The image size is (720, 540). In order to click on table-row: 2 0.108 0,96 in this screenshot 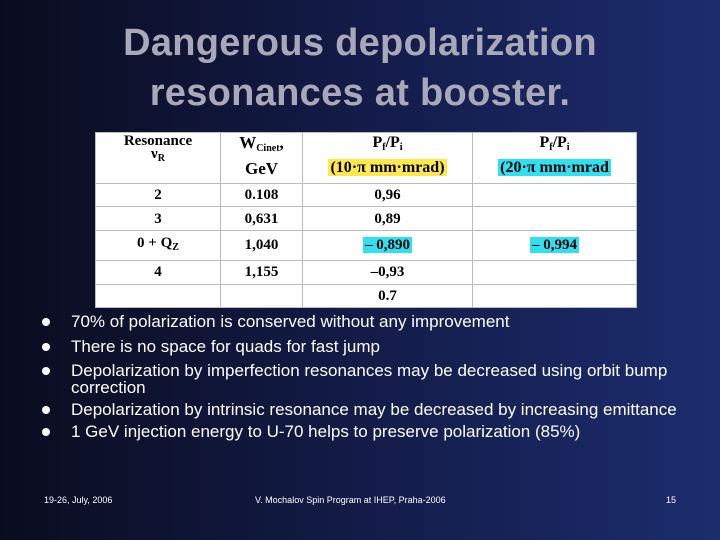, I will do `click(366, 195)`.